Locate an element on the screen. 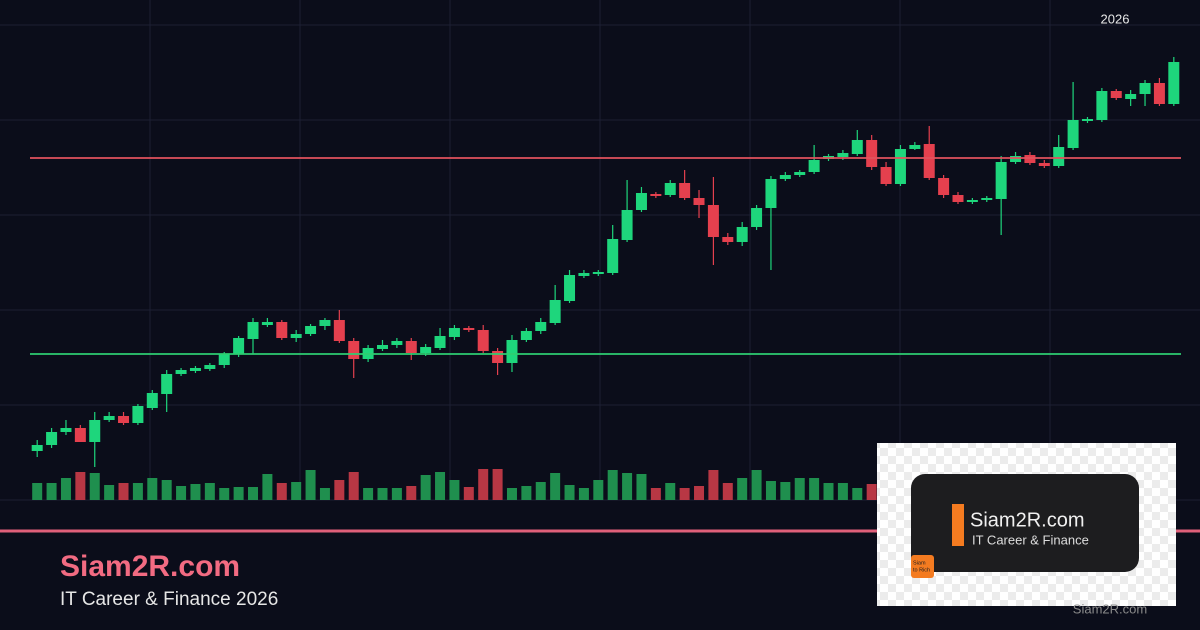 The height and width of the screenshot is (630, 1200). watermark: Siam2R.com is located at coordinates (1110, 608).